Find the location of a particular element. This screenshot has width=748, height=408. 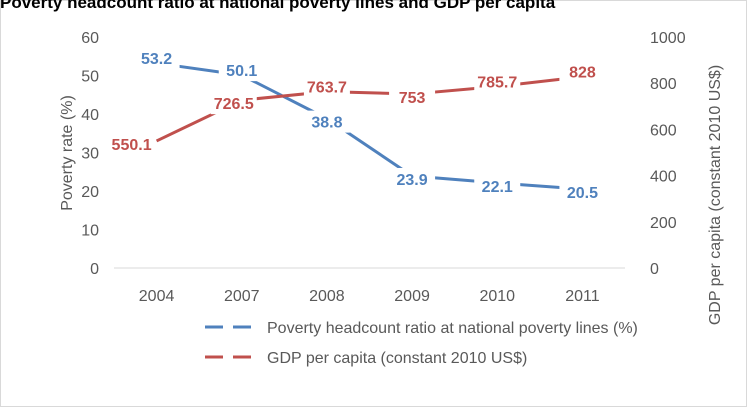

data-label: 38.8 is located at coordinates (326, 123).